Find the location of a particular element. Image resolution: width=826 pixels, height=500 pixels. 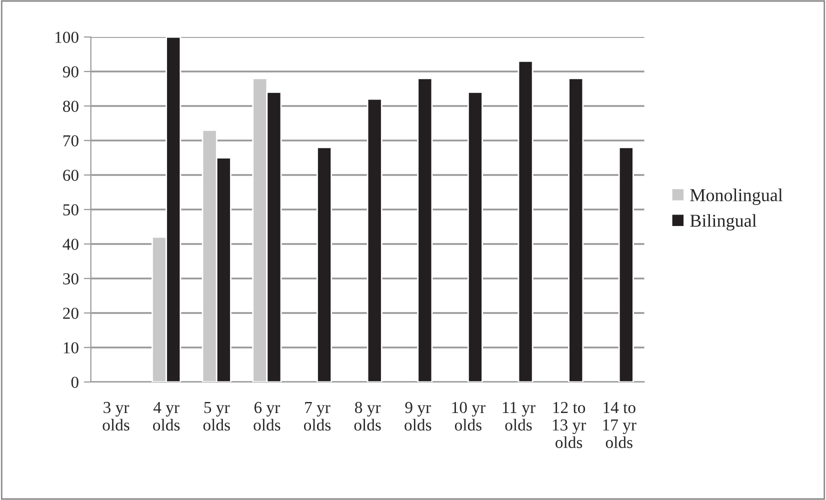

y-tick-label: 20 is located at coordinates (70, 313).